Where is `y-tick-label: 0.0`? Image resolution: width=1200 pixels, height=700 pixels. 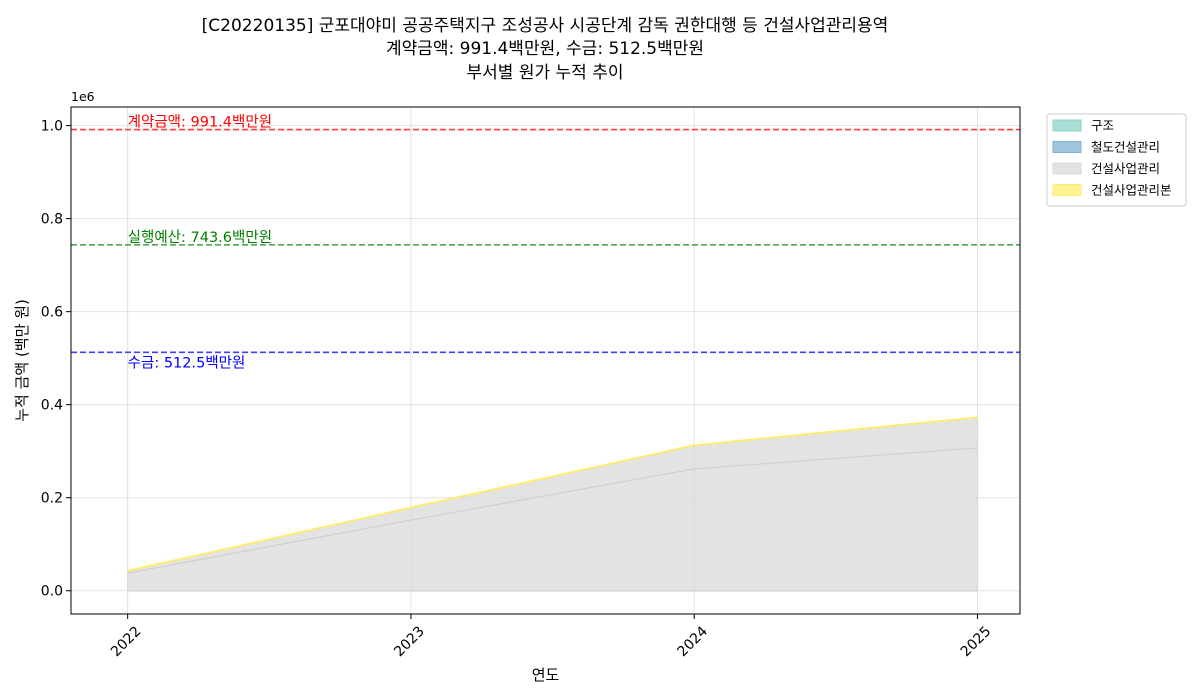 y-tick-label: 0.0 is located at coordinates (52, 592).